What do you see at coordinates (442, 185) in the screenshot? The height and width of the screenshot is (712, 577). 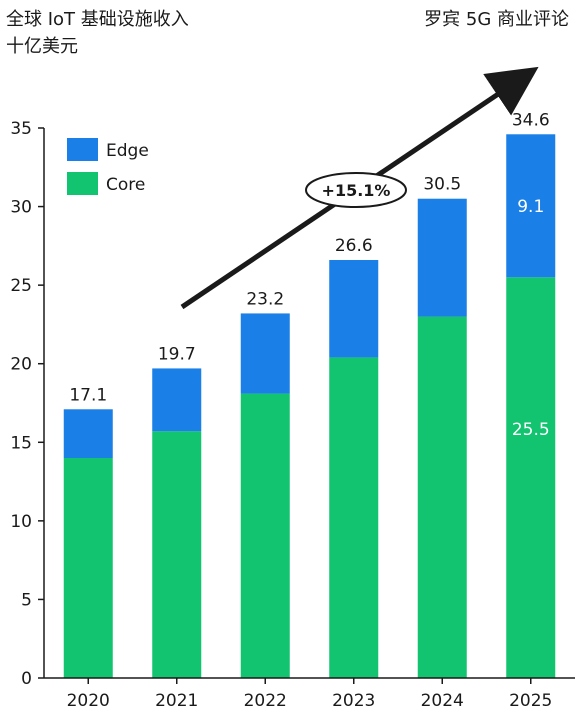 I see `total-label-2024: 30.5` at bounding box center [442, 185].